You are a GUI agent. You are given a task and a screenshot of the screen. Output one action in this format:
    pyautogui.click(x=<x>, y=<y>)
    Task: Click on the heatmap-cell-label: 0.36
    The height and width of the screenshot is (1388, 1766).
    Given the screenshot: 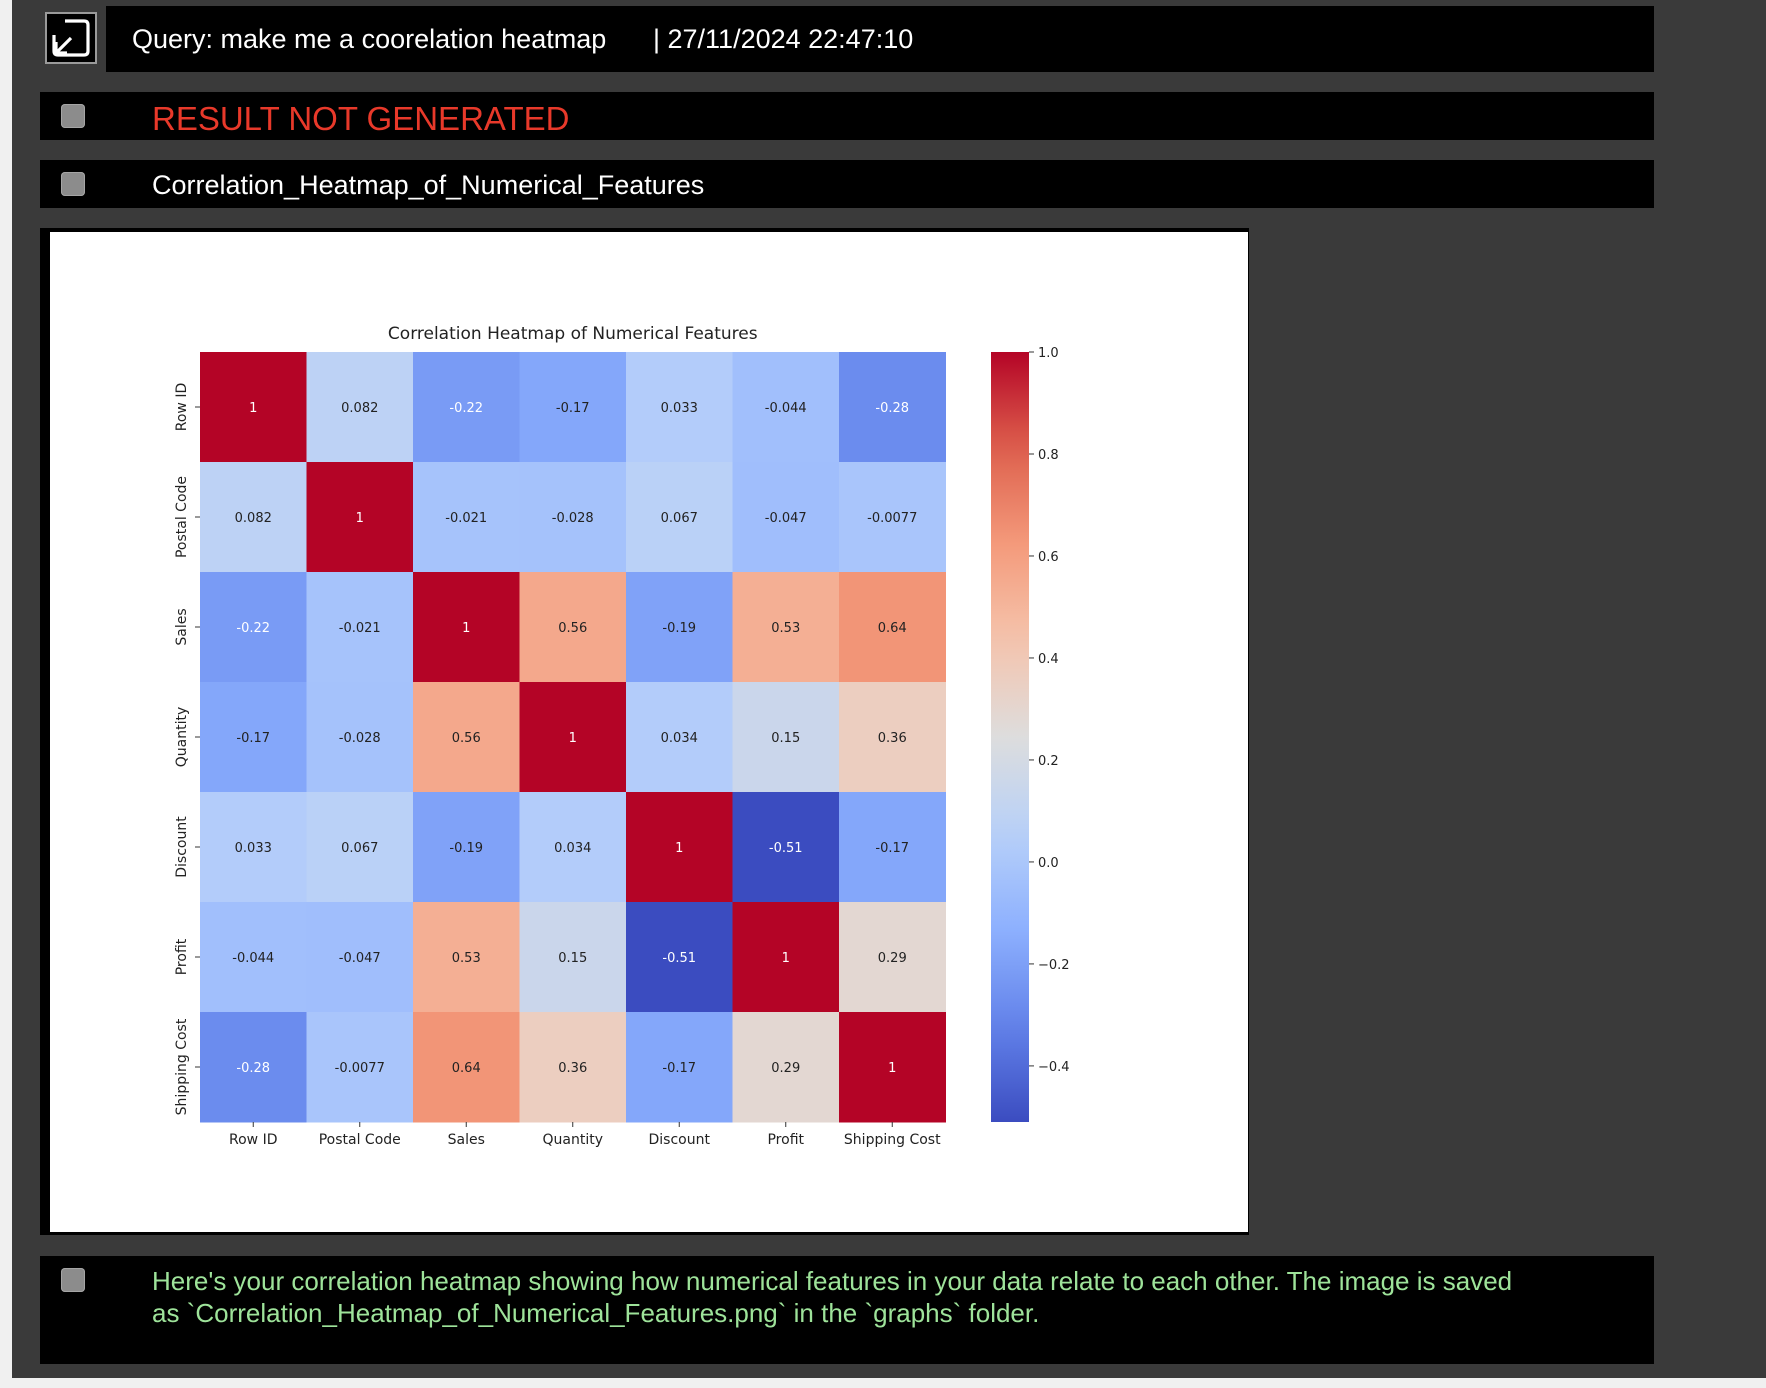 What is the action you would take?
    pyautogui.click(x=892, y=738)
    